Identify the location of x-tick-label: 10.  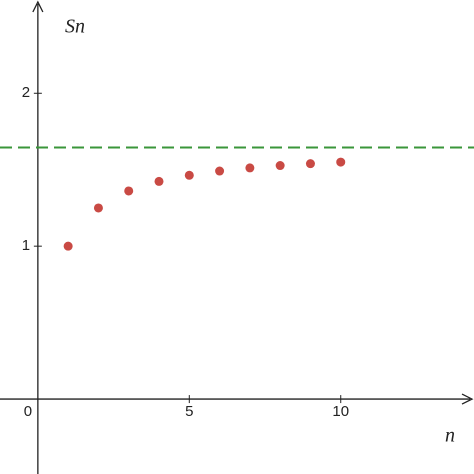
(340, 411).